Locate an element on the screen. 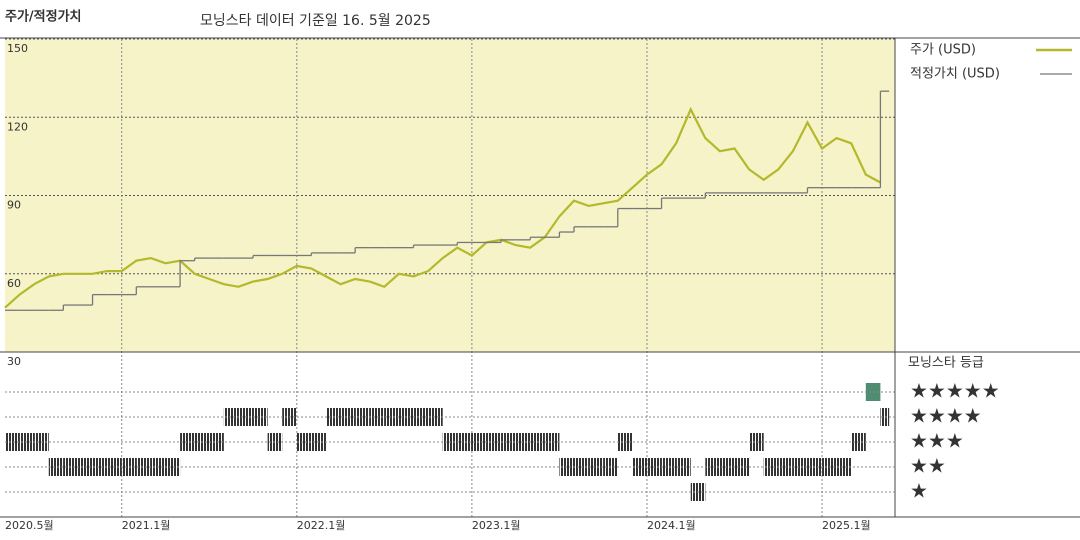  x-tick-label: 2021.1월 is located at coordinates (146, 525).